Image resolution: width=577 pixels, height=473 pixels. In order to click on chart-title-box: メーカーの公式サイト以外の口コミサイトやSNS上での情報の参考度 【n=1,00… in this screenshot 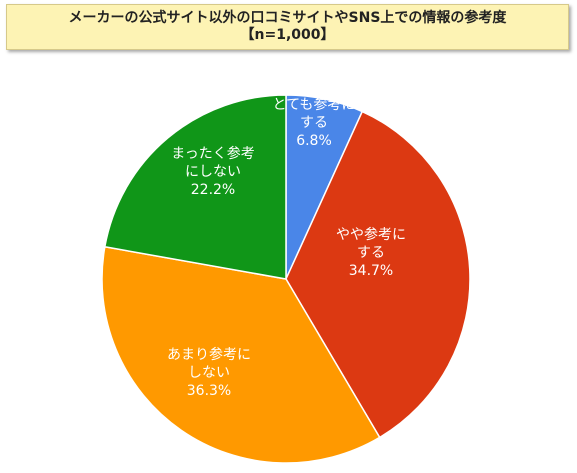, I will do `click(287, 27)`.